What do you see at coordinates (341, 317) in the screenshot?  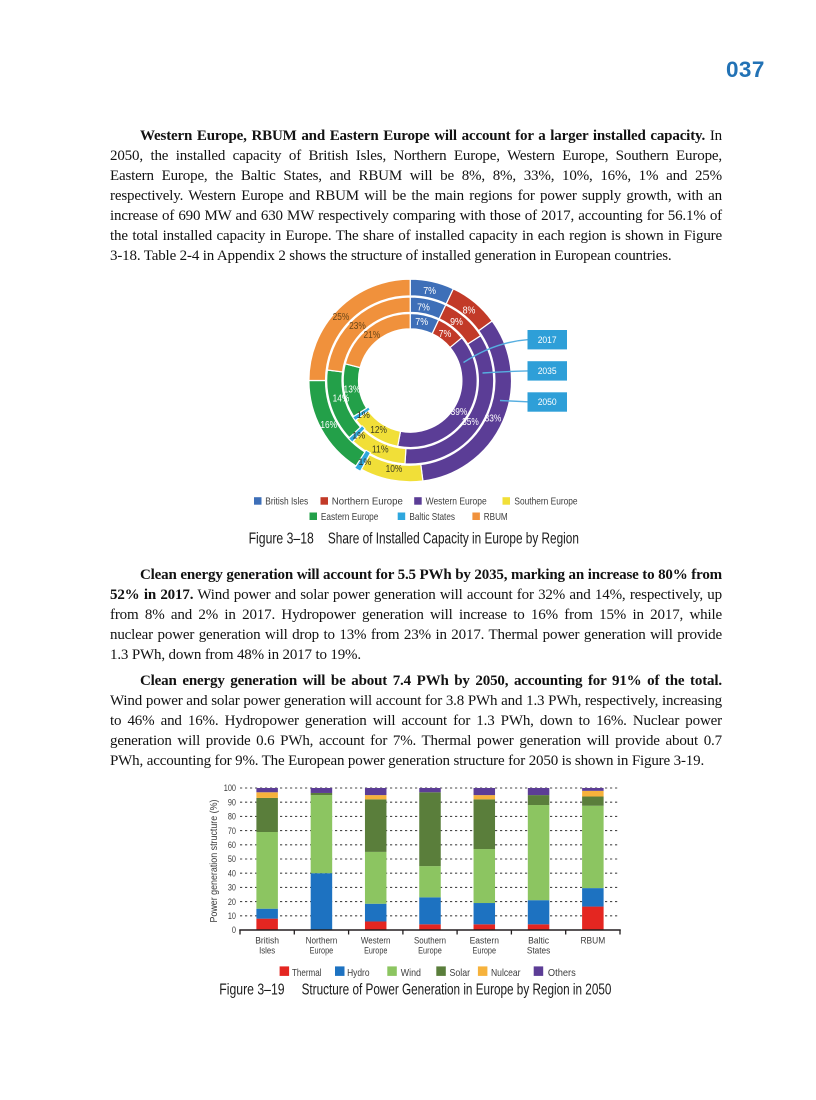 I see `svg-text: 25%` at bounding box center [341, 317].